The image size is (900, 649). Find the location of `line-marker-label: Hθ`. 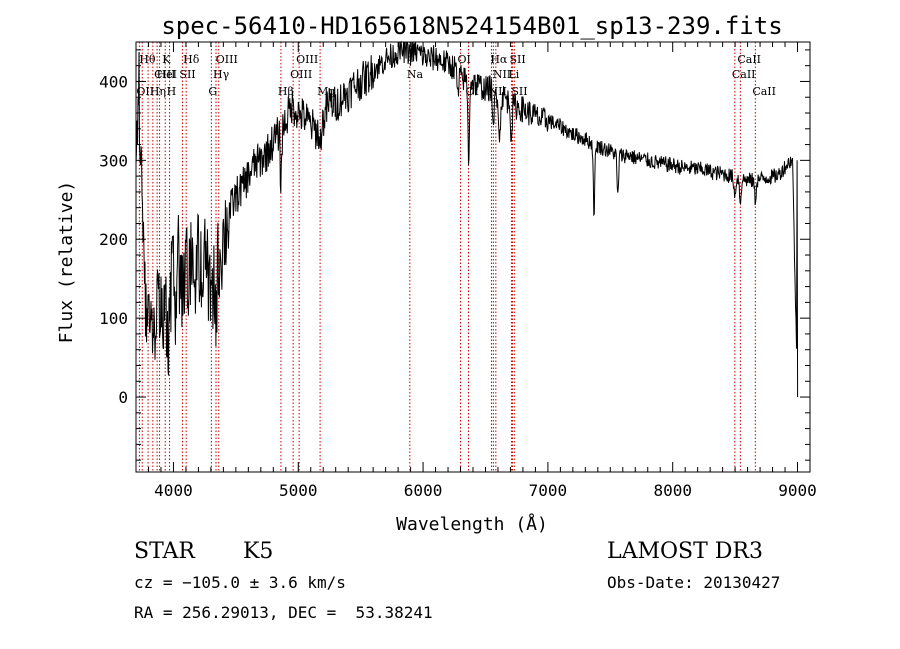

line-marker-label: Hθ is located at coordinates (147, 59).